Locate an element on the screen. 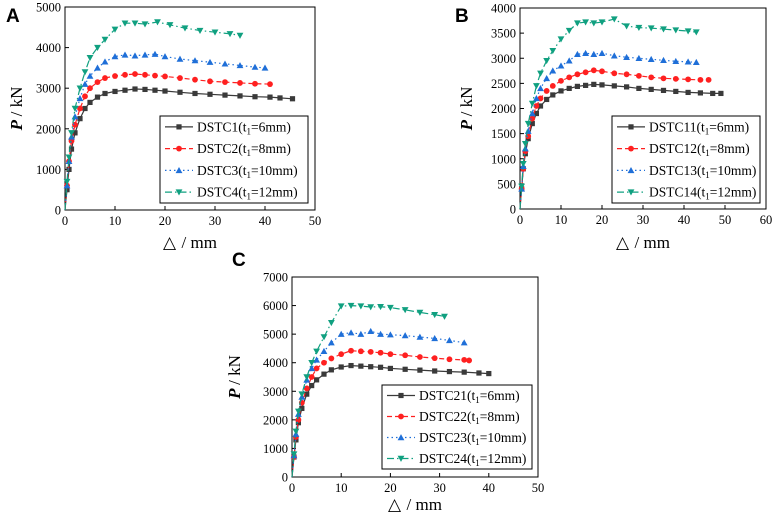 The width and height of the screenshot is (775, 516). y-tick-label: 3500 is located at coordinates (503, 34).